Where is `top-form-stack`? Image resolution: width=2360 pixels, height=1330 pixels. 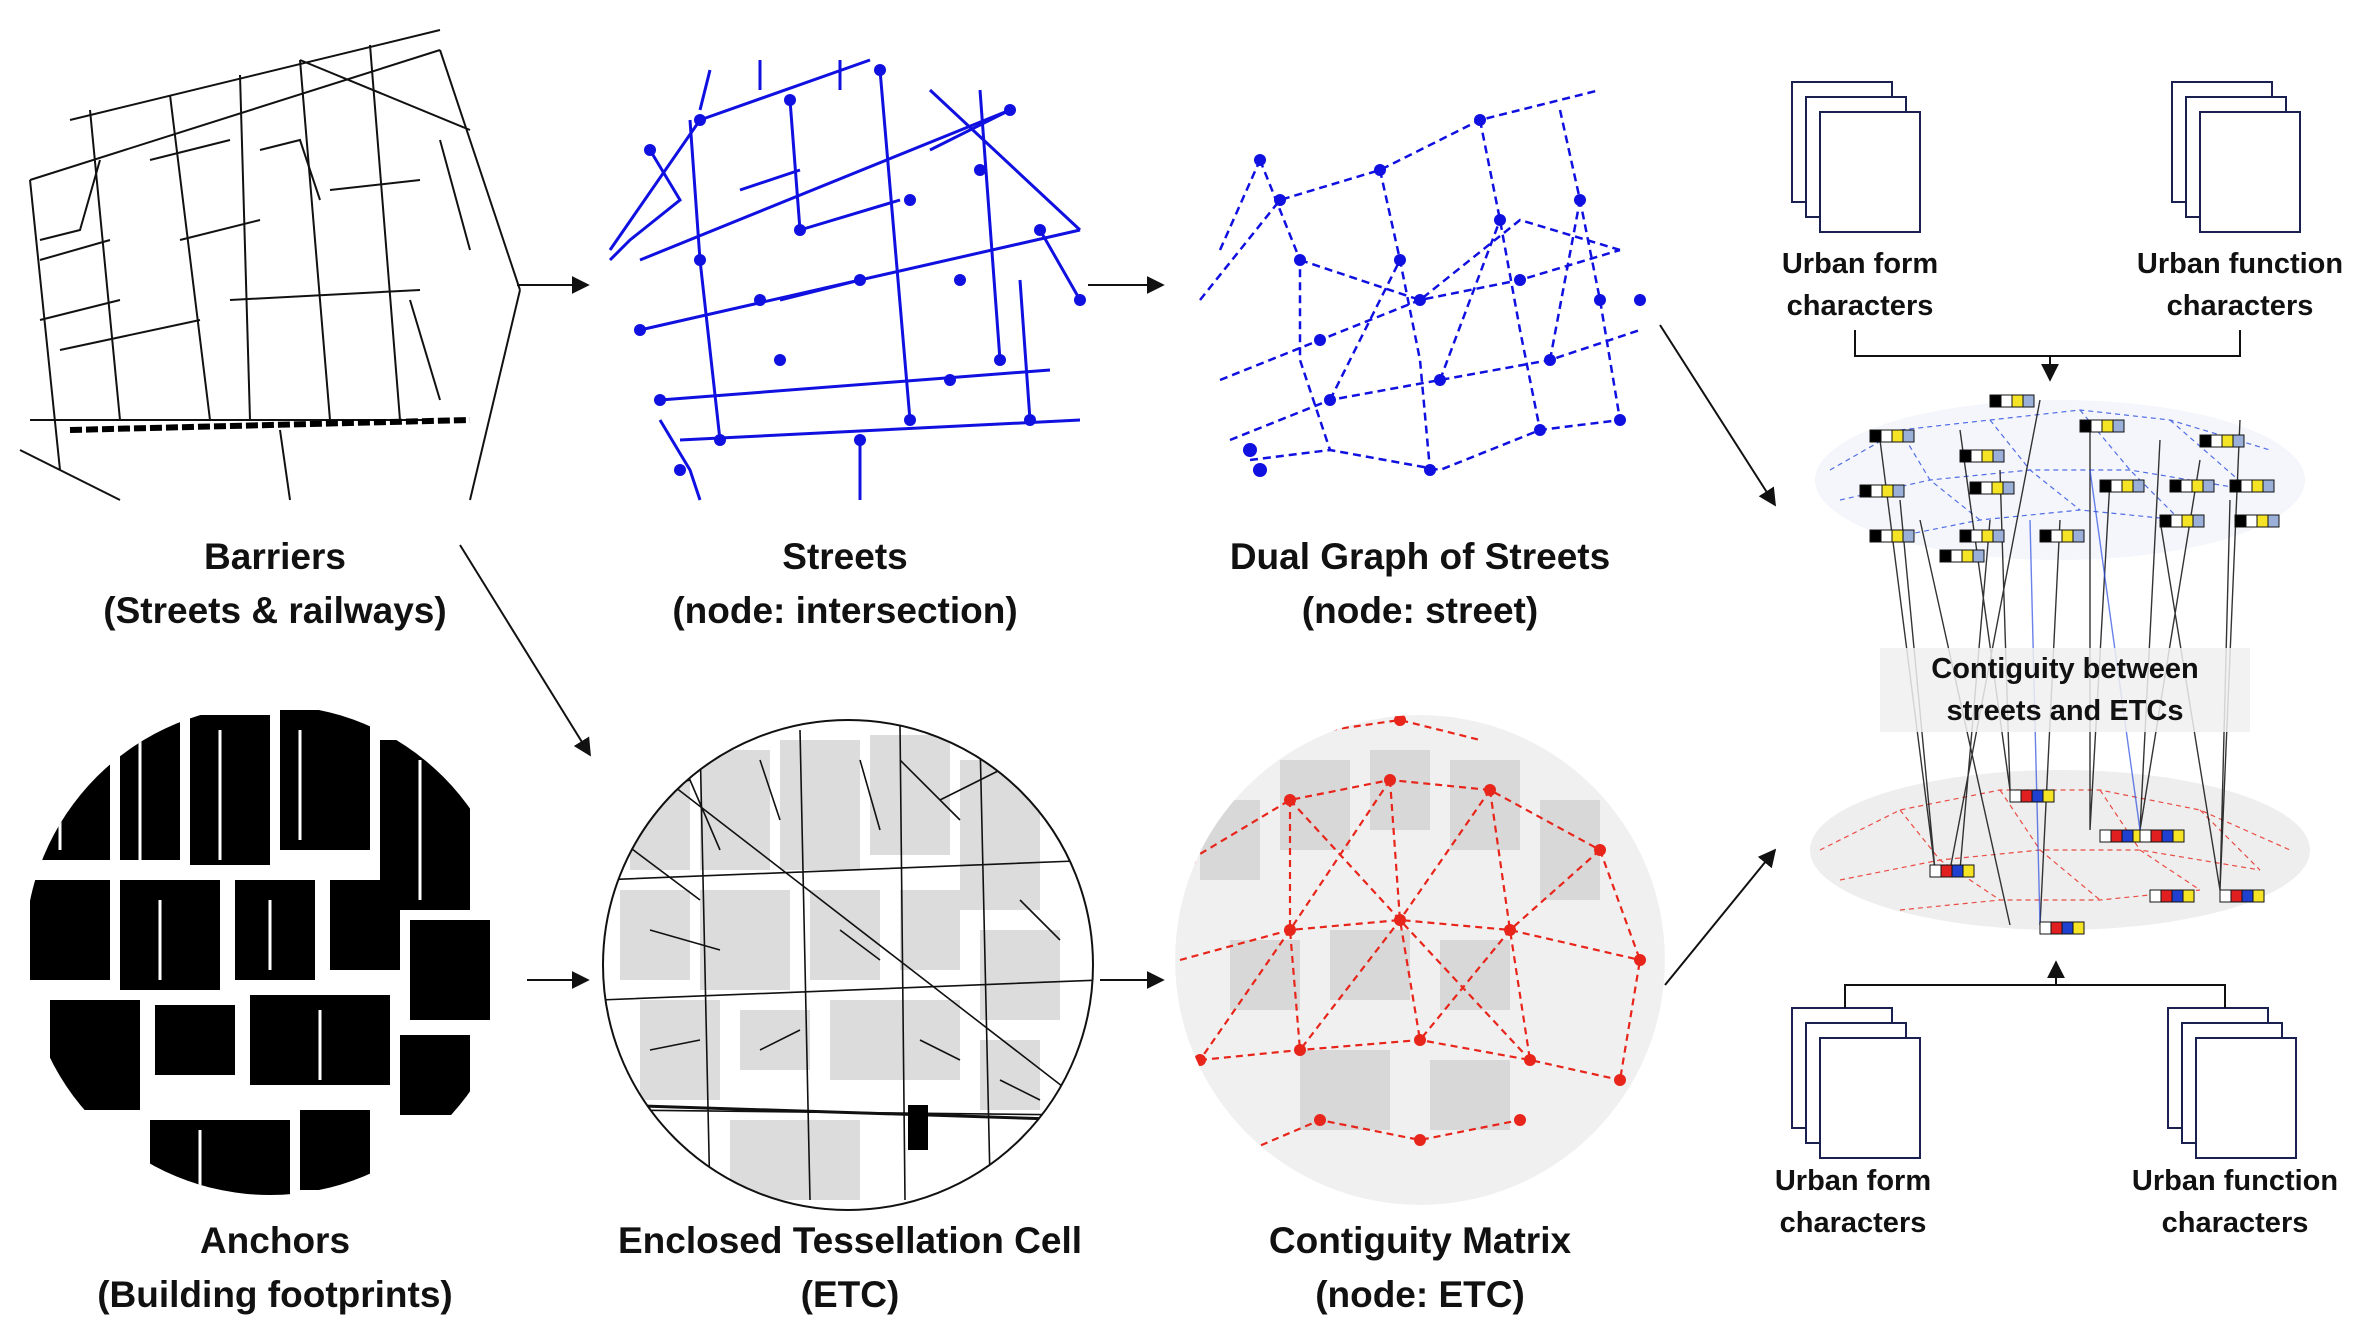 top-form-stack is located at coordinates (1856, 157).